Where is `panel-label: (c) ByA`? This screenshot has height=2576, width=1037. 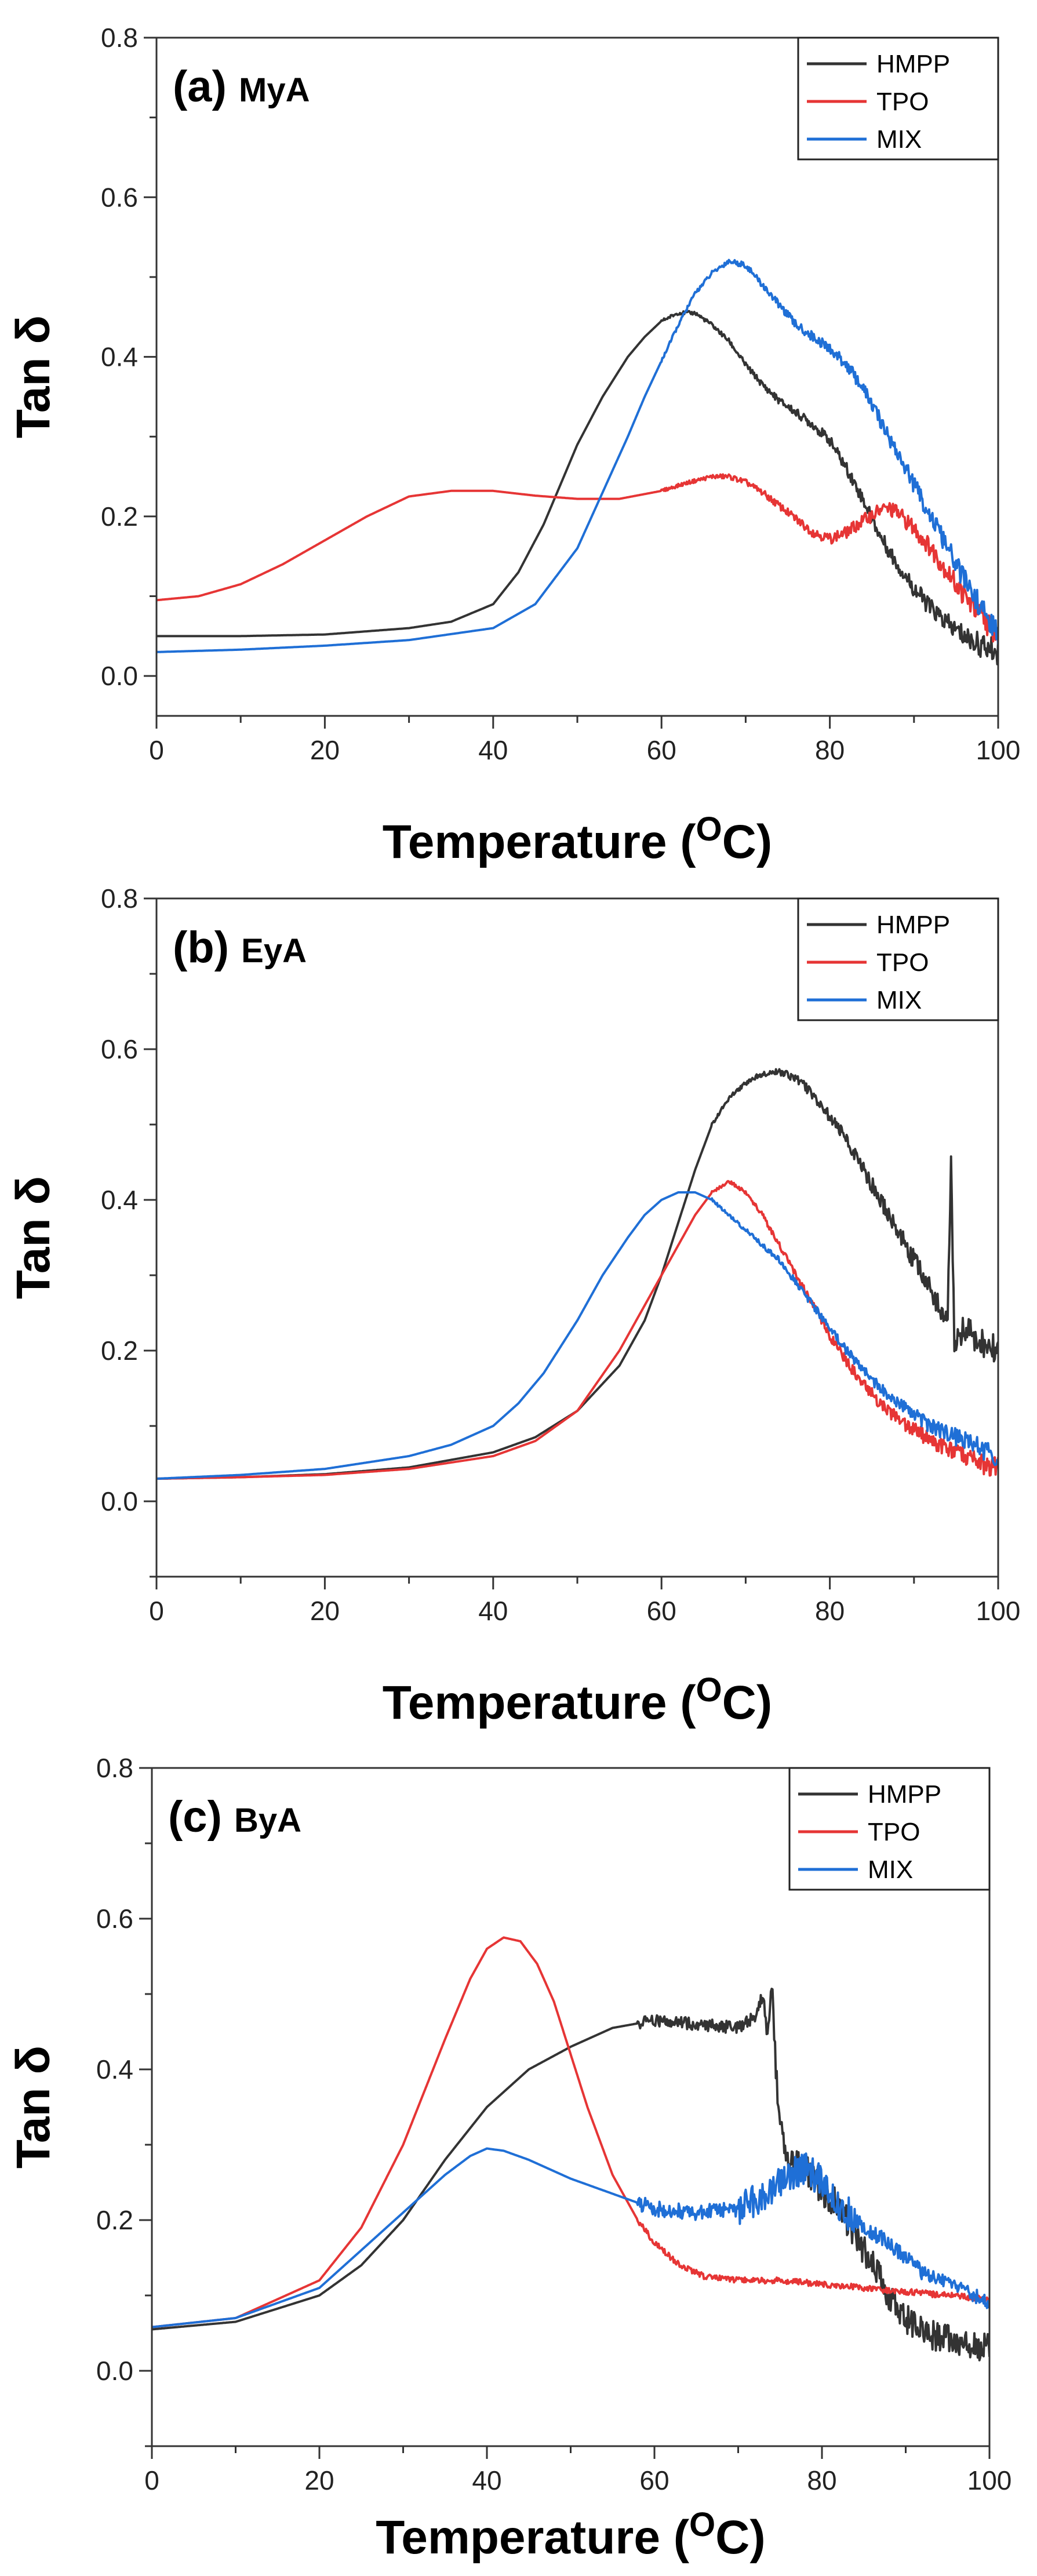
panel-label: (c) ByA is located at coordinates (235, 1817).